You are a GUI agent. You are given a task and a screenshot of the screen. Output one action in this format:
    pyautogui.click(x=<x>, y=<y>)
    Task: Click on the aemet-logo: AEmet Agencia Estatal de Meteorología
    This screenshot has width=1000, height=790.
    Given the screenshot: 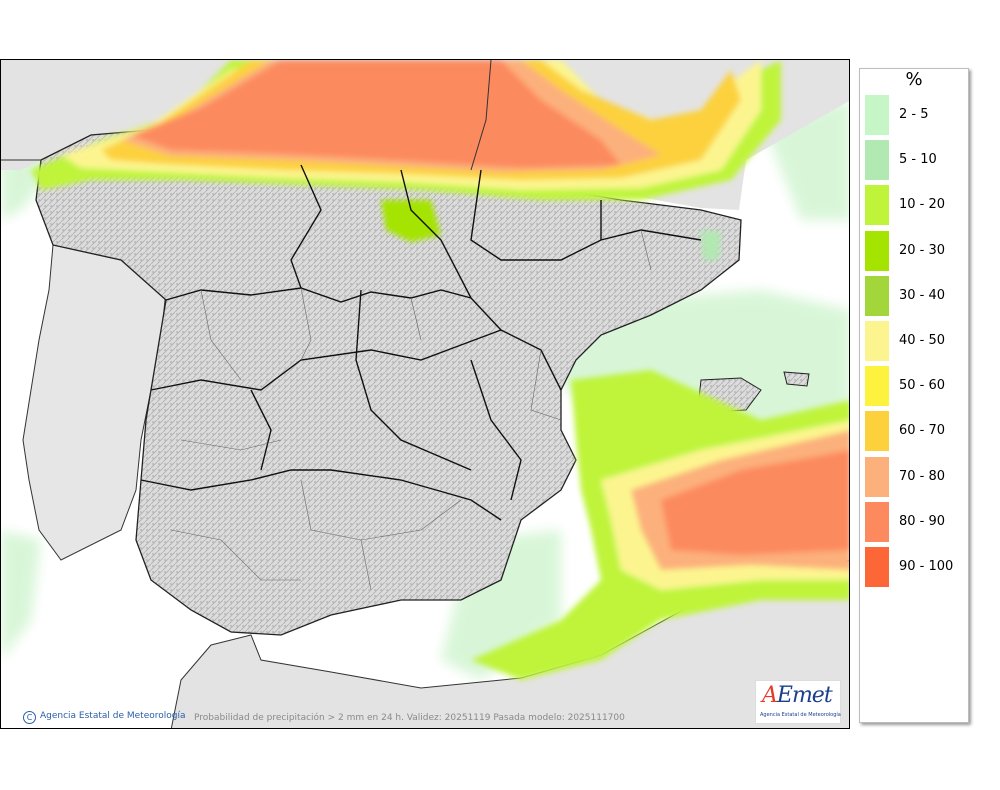 What is the action you would take?
    pyautogui.click(x=798, y=702)
    